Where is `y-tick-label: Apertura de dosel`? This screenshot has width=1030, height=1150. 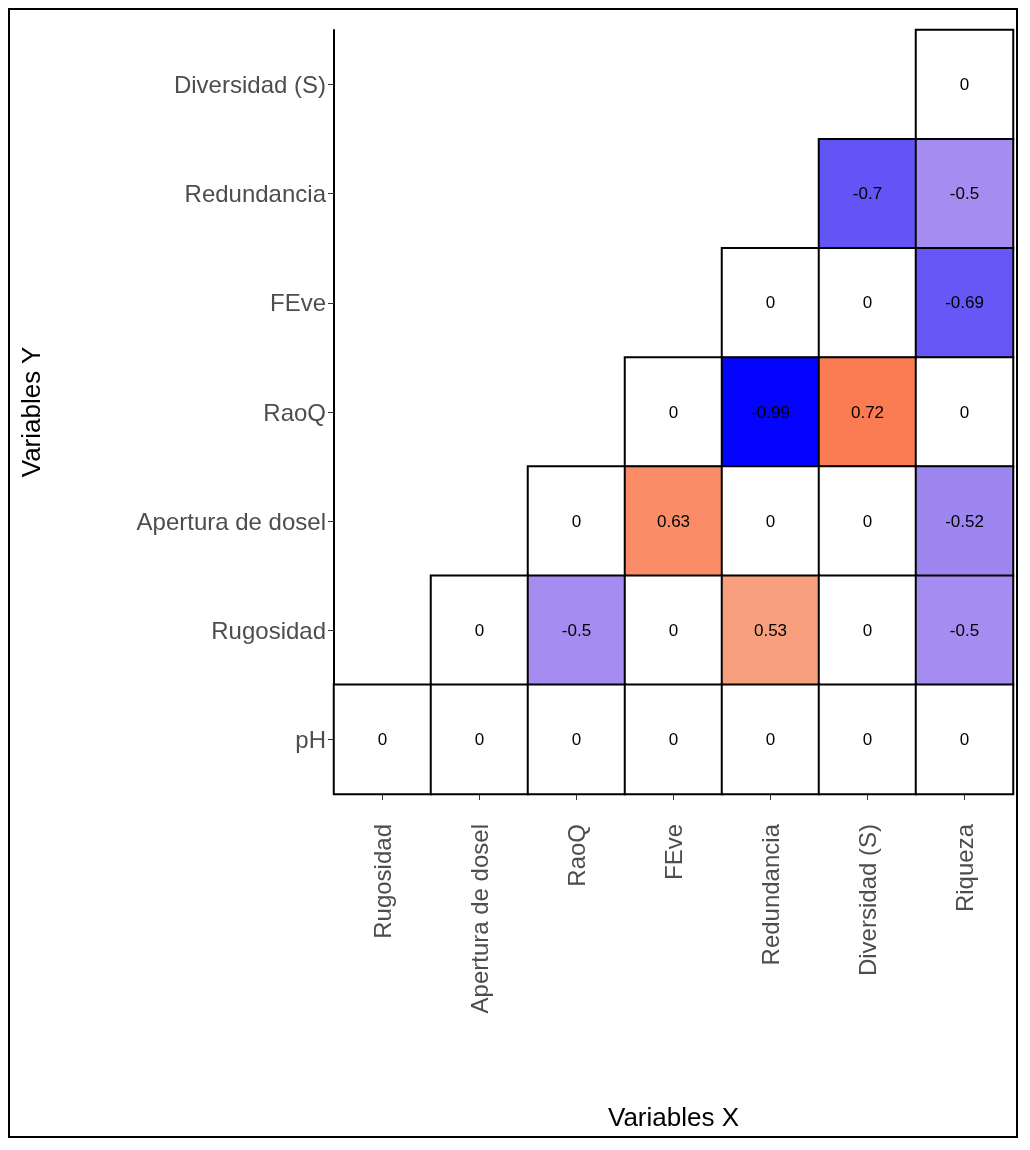 y-tick-label: Apertura de dosel is located at coordinates (231, 521).